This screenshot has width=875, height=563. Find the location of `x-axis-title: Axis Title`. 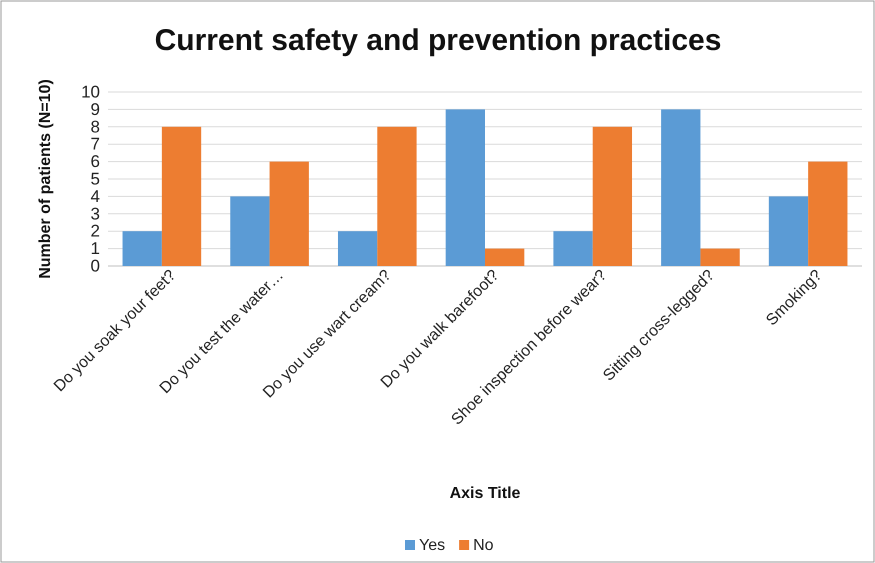

x-axis-title: Axis Title is located at coordinates (485, 493).